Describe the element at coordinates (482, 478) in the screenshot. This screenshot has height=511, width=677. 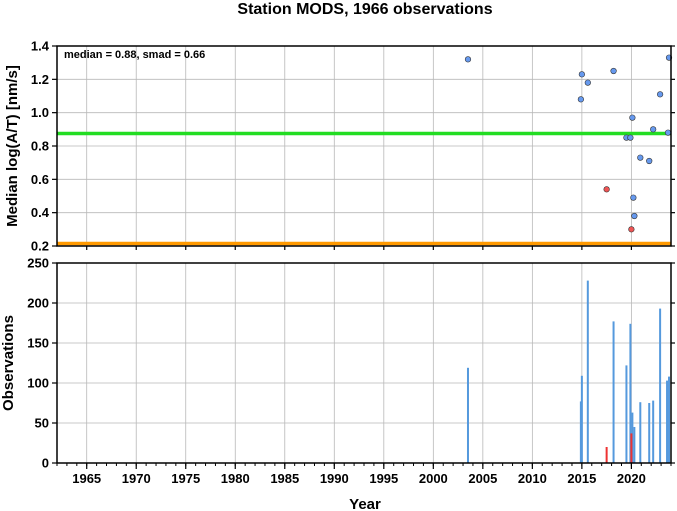
I see `x-tick-label: 2005` at that location.